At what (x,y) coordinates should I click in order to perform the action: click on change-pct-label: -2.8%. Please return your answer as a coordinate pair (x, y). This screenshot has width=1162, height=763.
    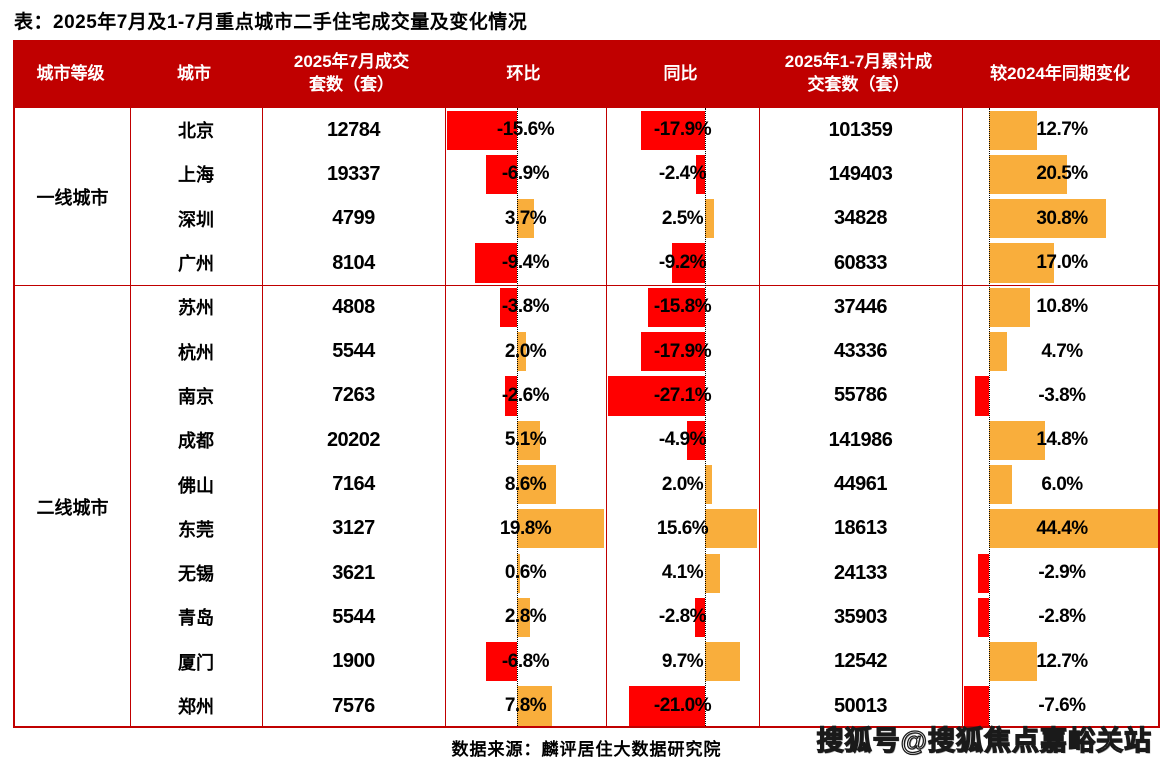
    Looking at the image, I should click on (1062, 617).